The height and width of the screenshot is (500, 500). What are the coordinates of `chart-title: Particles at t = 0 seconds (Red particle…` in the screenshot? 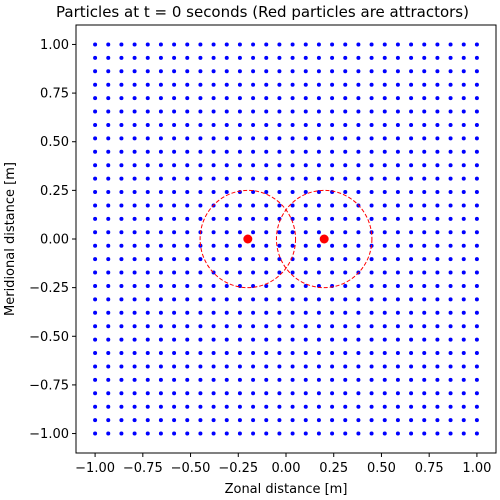 It's located at (262, 12).